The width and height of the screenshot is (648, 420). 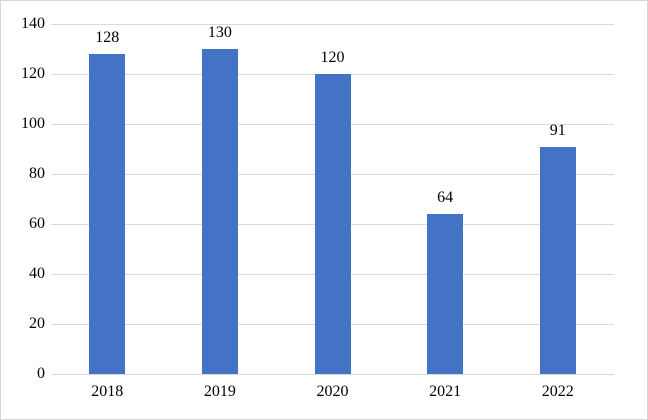 What do you see at coordinates (332, 224) in the screenshot?
I see `bar-2020` at bounding box center [332, 224].